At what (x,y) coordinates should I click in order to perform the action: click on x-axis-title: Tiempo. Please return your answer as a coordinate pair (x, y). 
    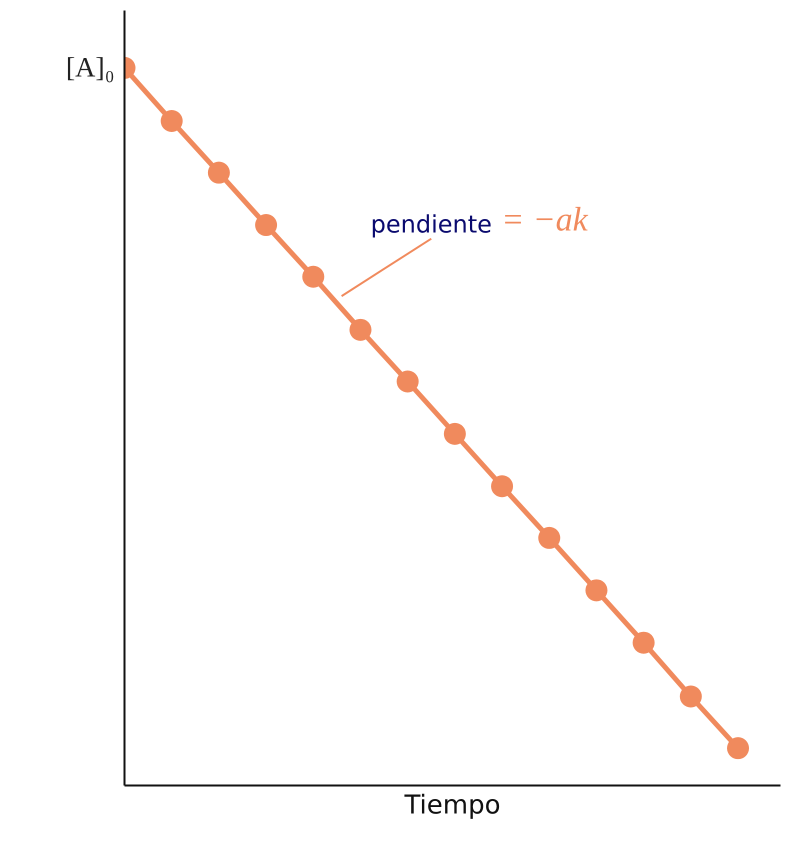
    Looking at the image, I should click on (452, 805).